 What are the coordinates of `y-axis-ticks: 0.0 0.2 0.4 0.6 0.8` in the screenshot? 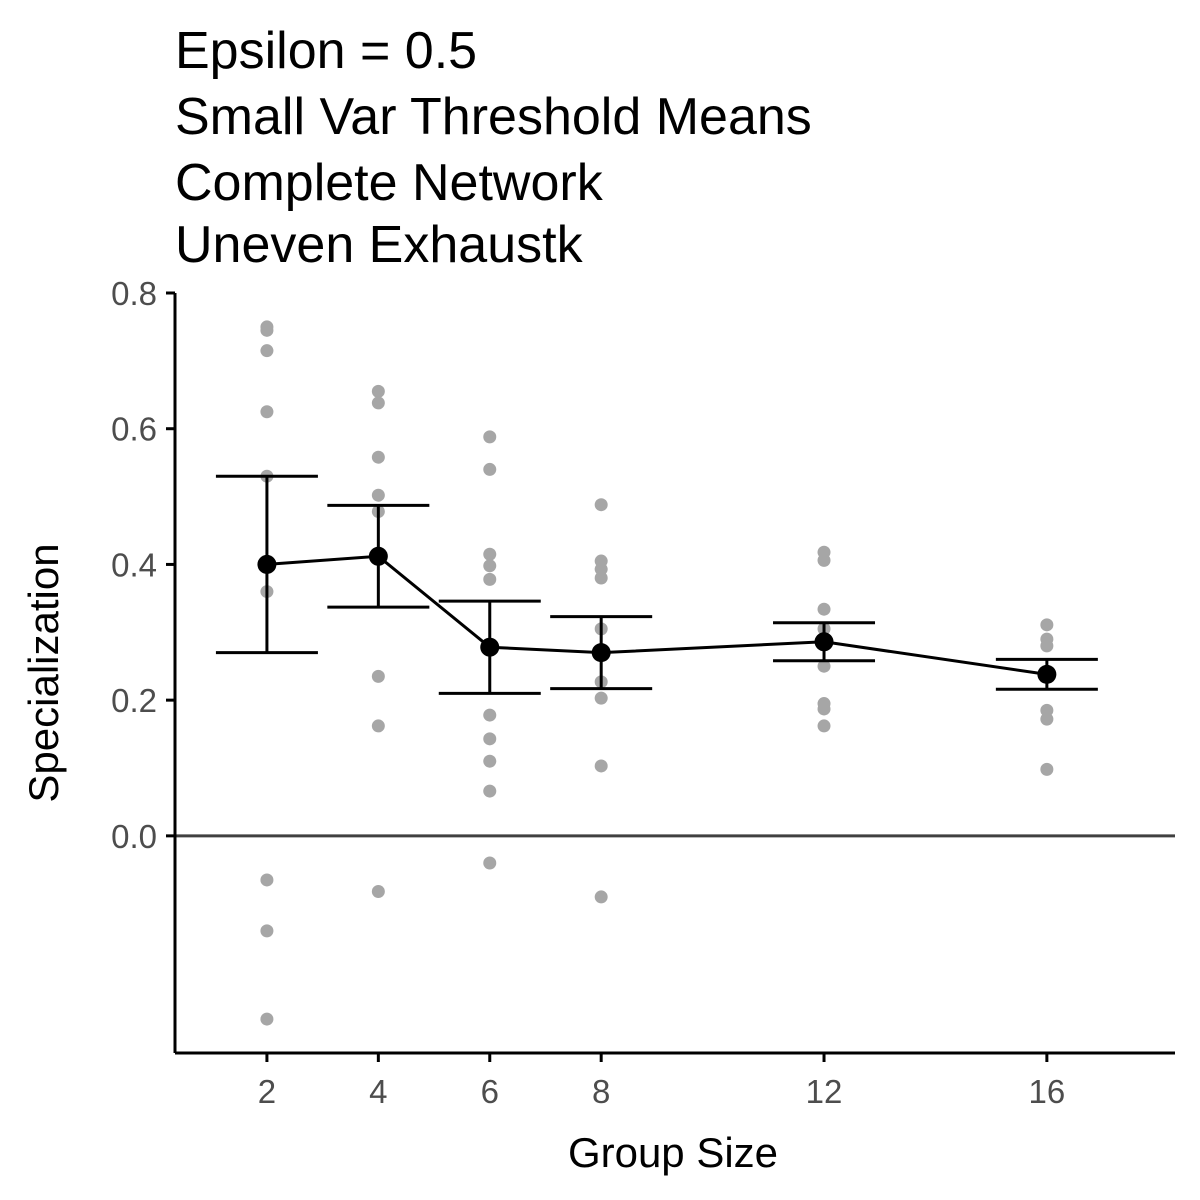 It's located at (143, 565).